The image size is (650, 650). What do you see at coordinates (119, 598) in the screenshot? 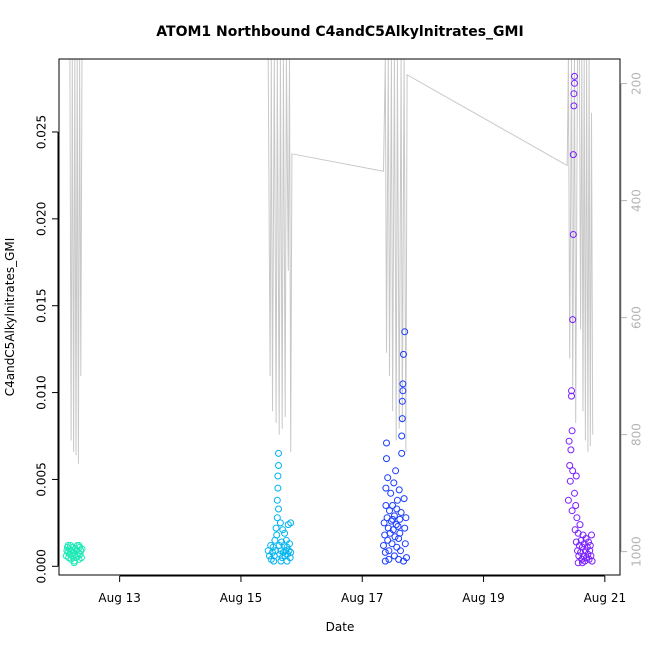
I see `x-tick-label: Aug 13` at bounding box center [119, 598].